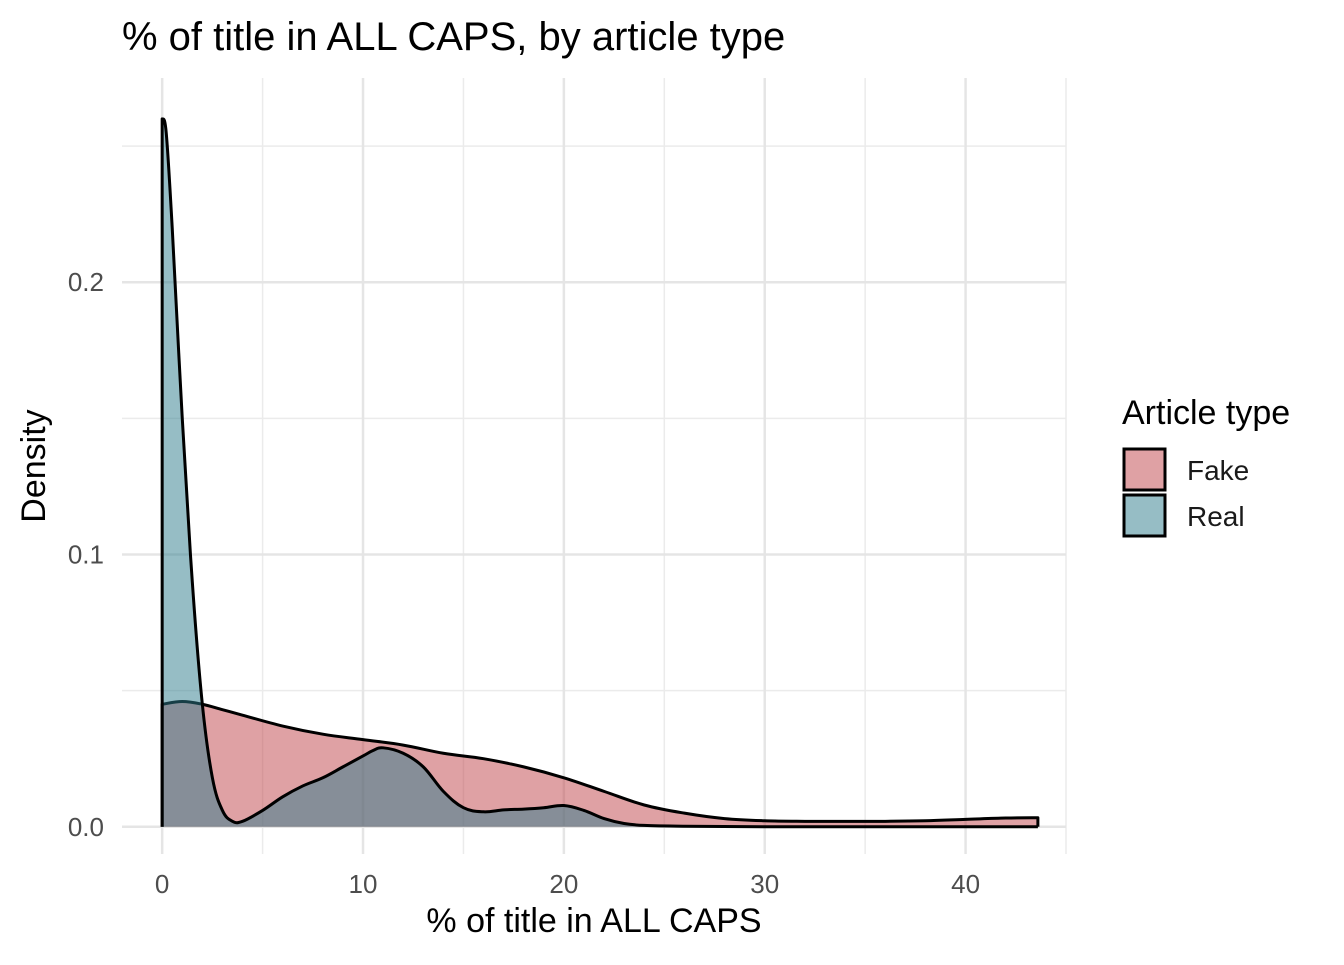  Describe the element at coordinates (86, 554) in the screenshot. I see `y-tick-label: 0.1` at that location.